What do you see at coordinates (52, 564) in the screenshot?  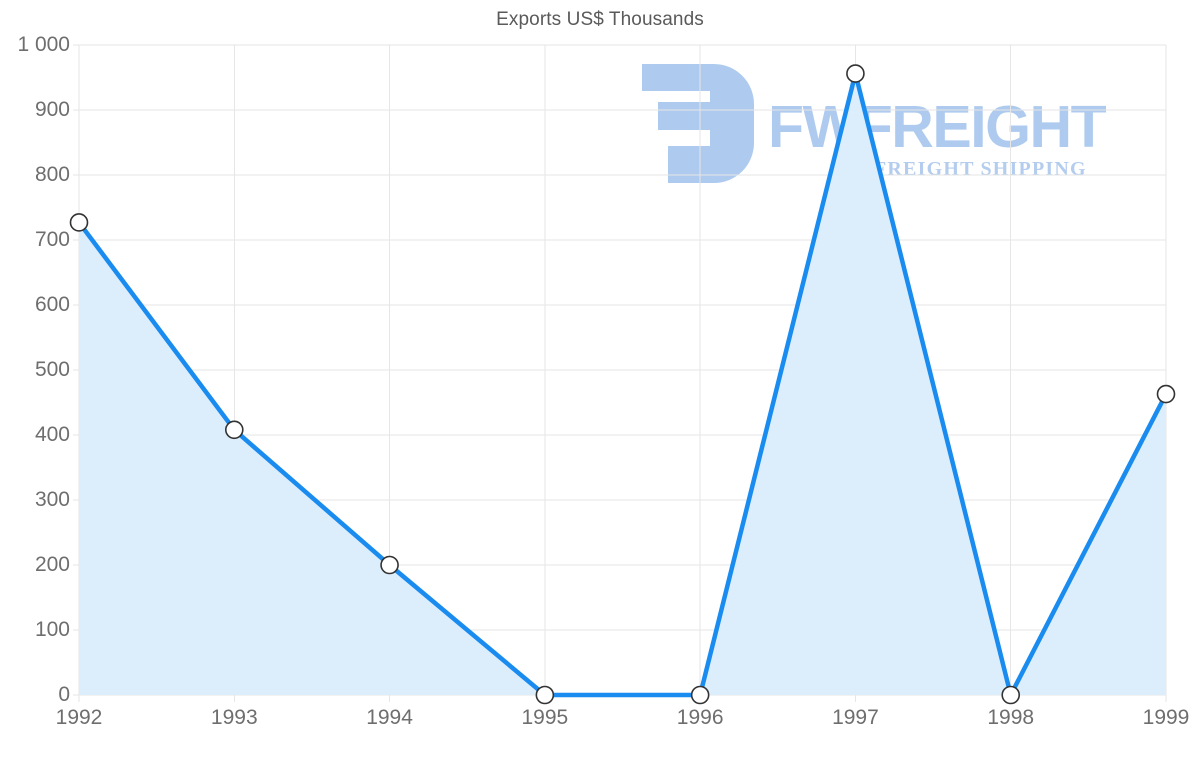 I see `y-axis-tick-label: 200` at bounding box center [52, 564].